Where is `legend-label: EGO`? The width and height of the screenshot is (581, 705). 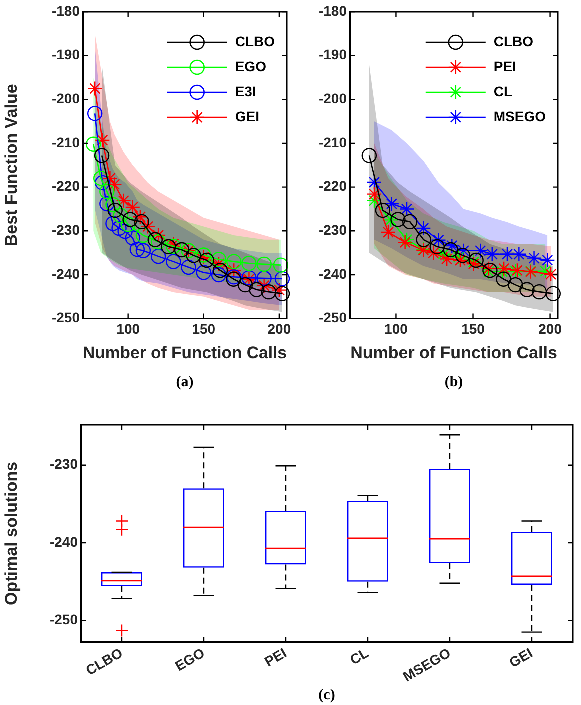
legend-label: EGO is located at coordinates (251, 66).